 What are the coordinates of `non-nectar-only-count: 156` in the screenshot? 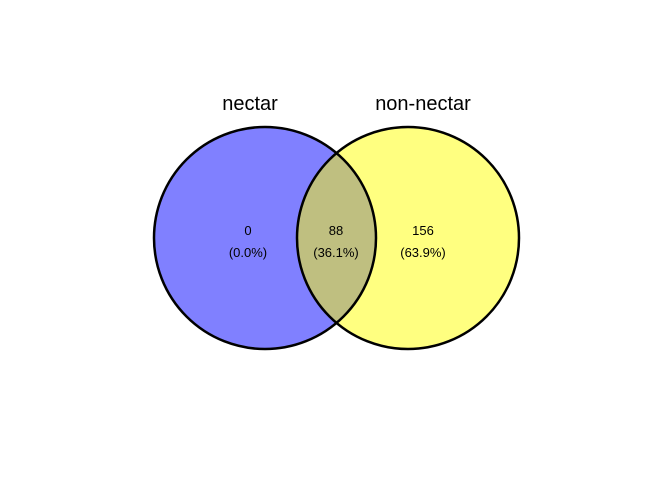 It's located at (423, 230).